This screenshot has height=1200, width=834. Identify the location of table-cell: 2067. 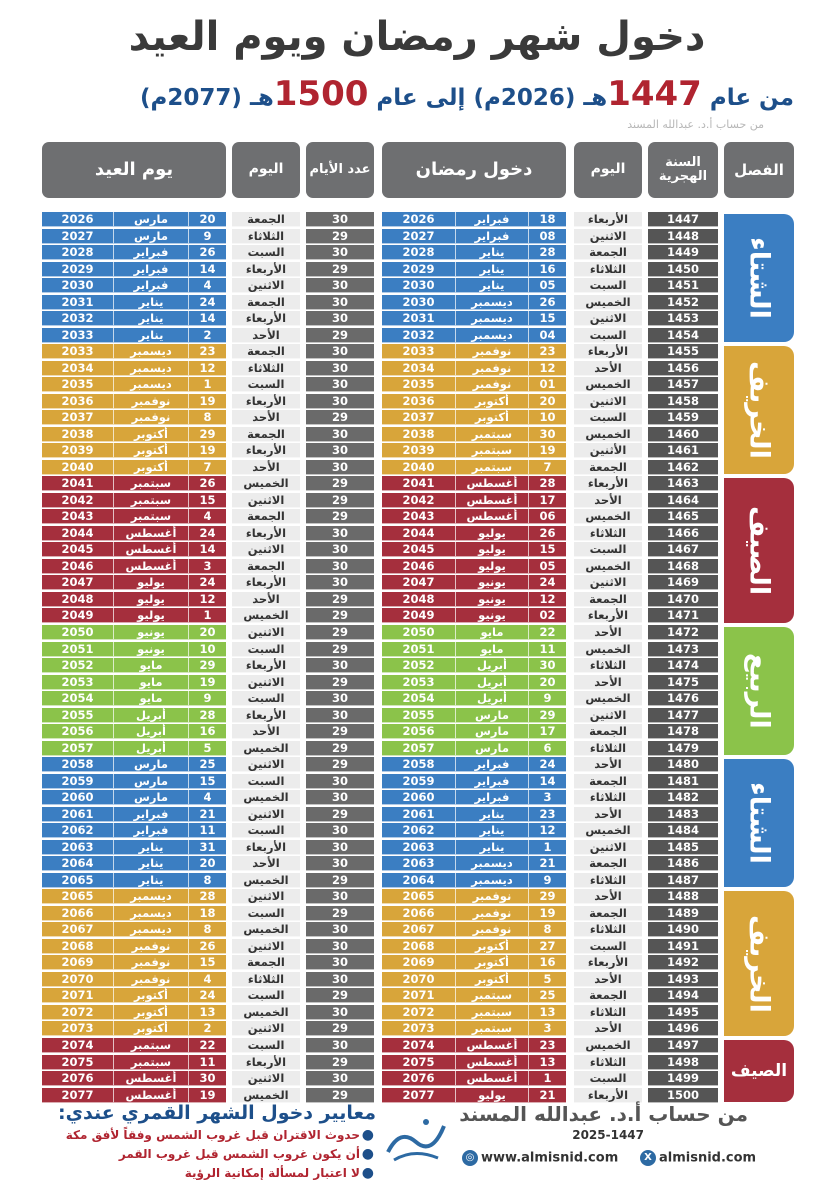
(78, 930).